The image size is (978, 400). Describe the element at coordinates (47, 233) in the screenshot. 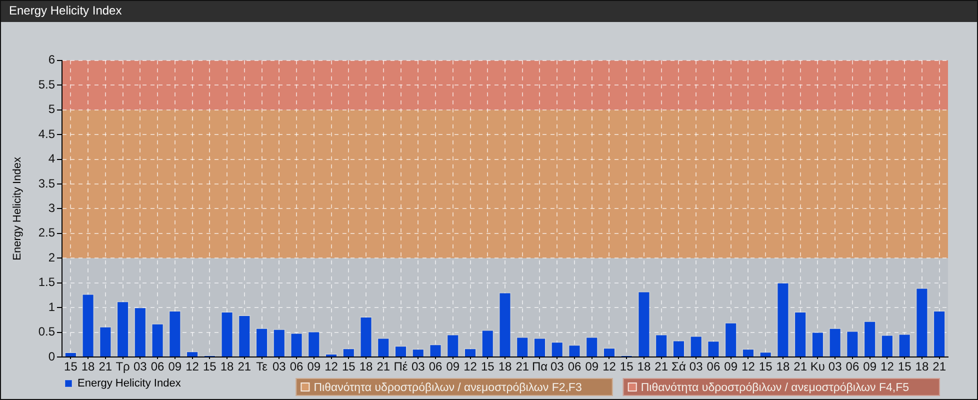

I see `y-tick-label: 2.5` at that location.